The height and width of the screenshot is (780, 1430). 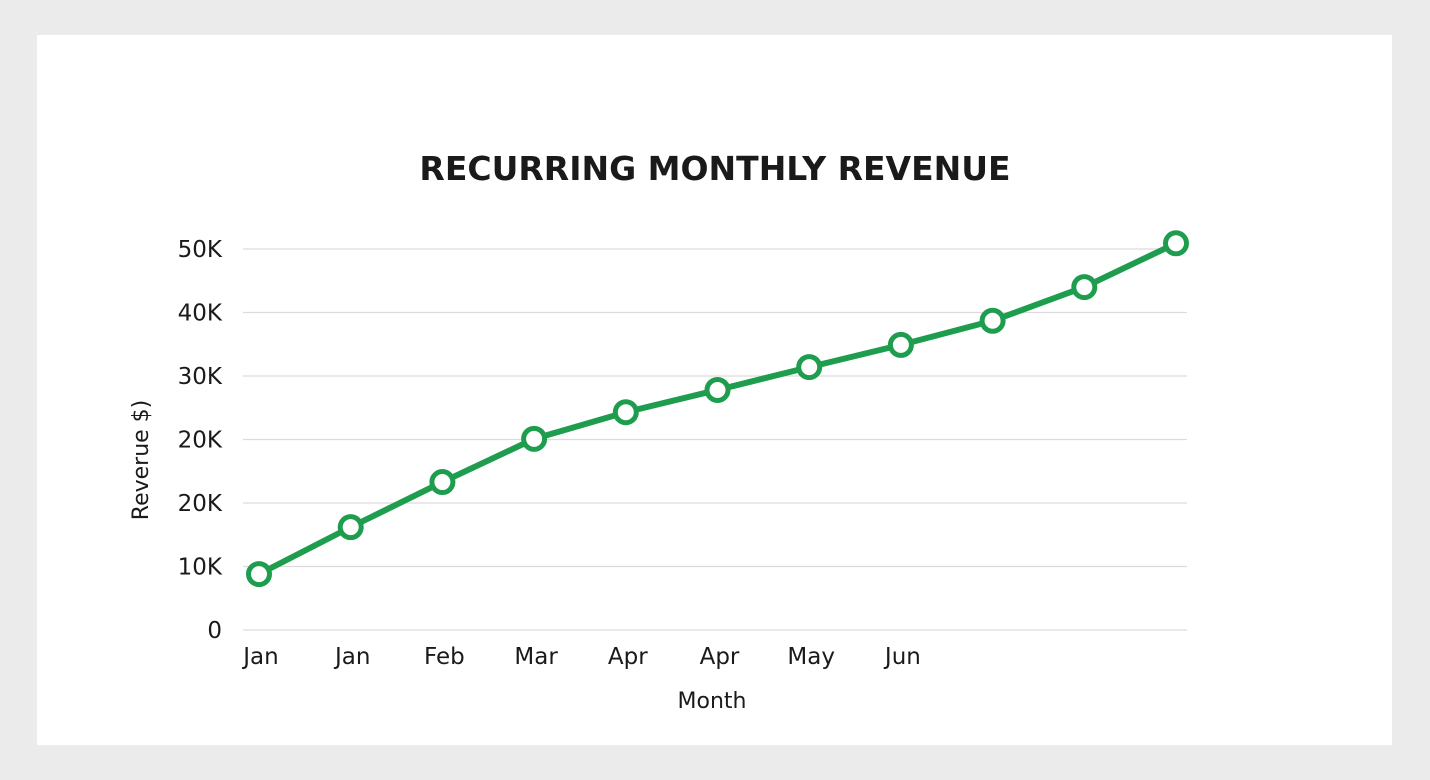 What do you see at coordinates (444, 657) in the screenshot?
I see `x-tick-label: Feb` at bounding box center [444, 657].